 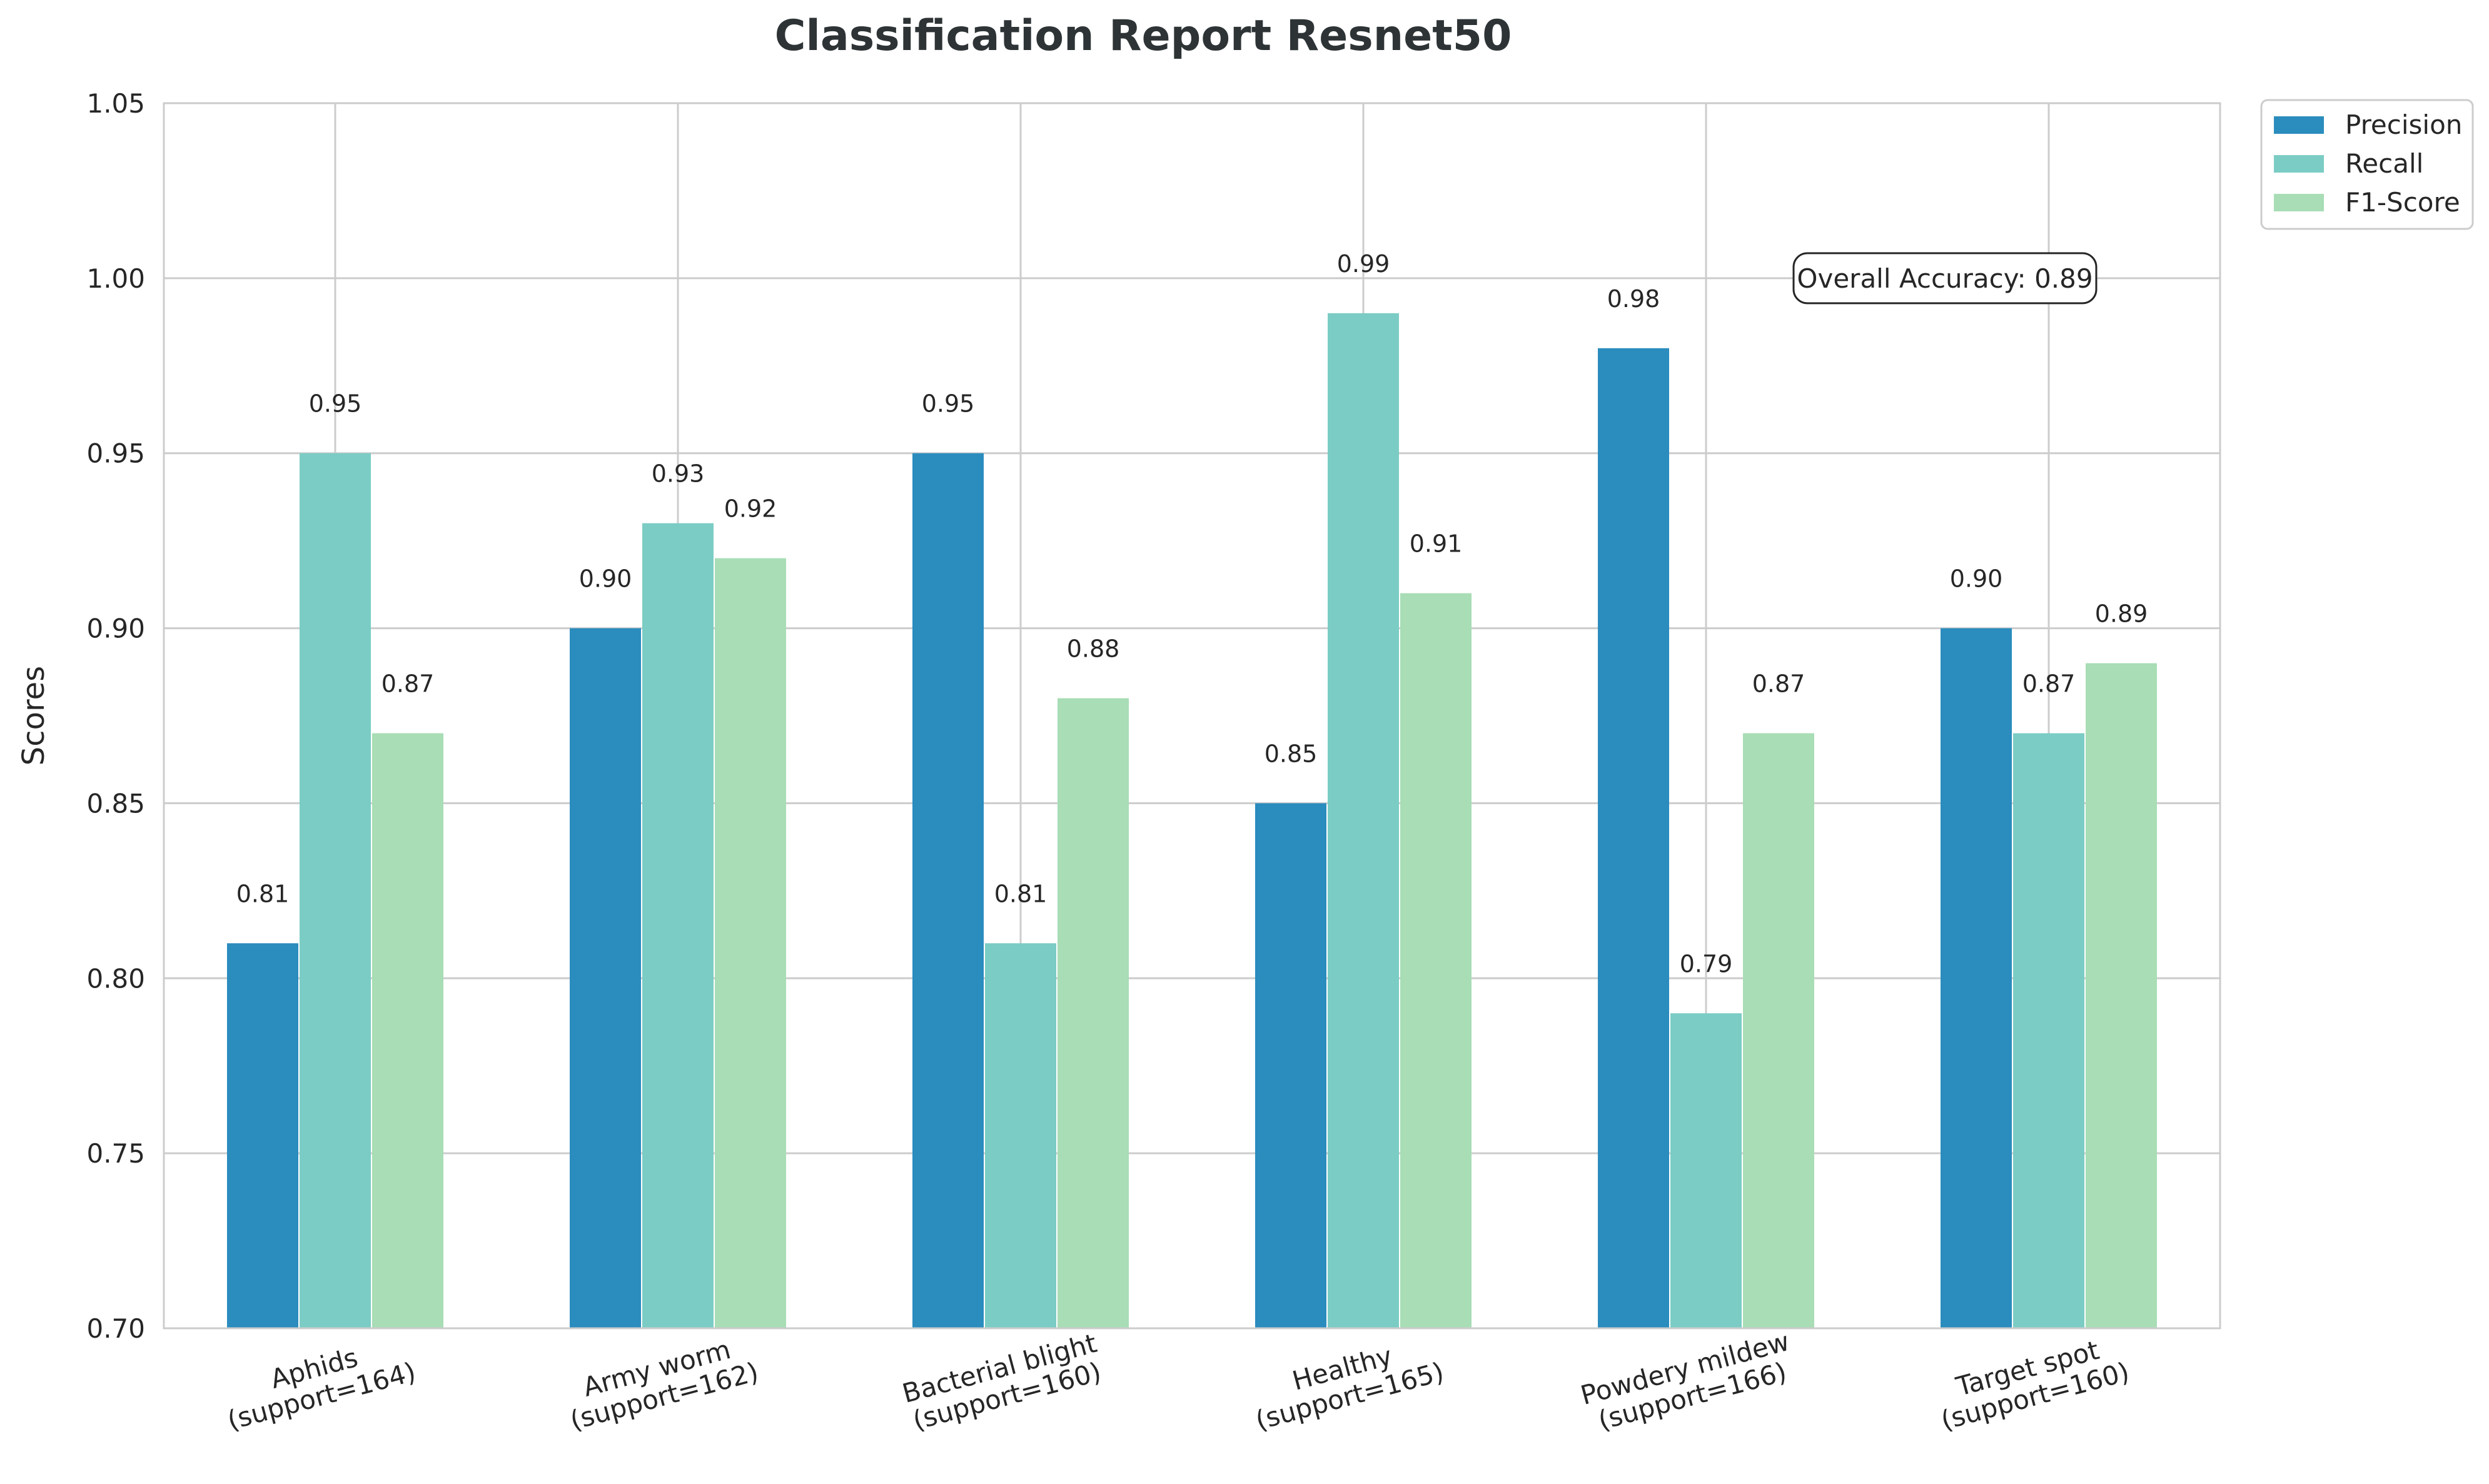 I want to click on annotation-box, so click(x=1945, y=278).